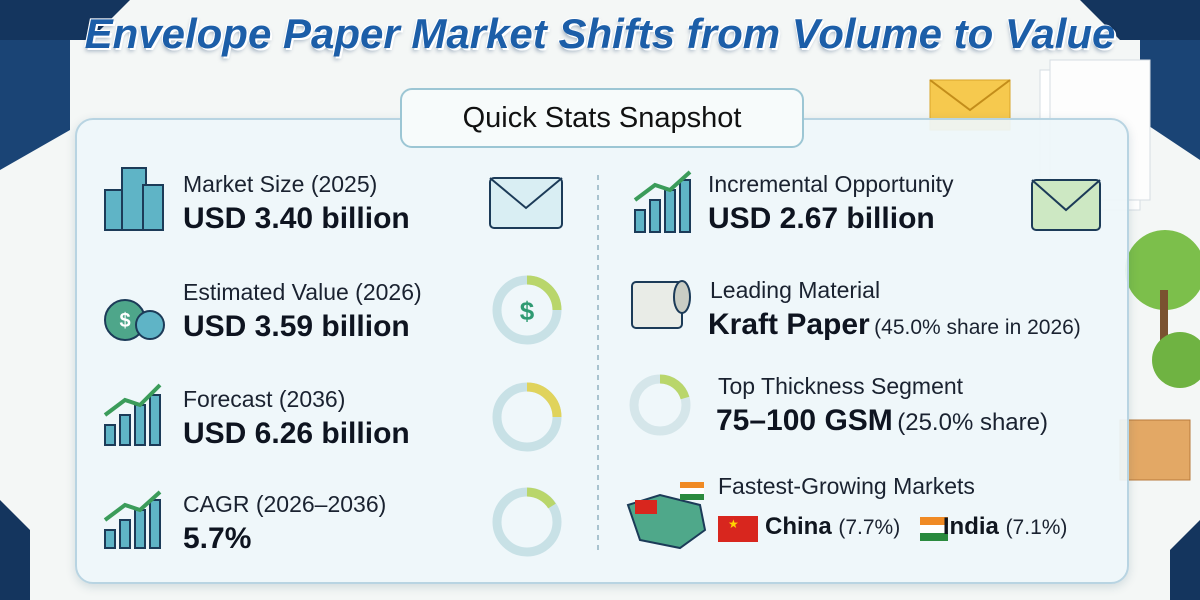 The image size is (1200, 600). What do you see at coordinates (916, 527) in the screenshot?
I see `market-row: China (7.7%) India (7.1%)` at bounding box center [916, 527].